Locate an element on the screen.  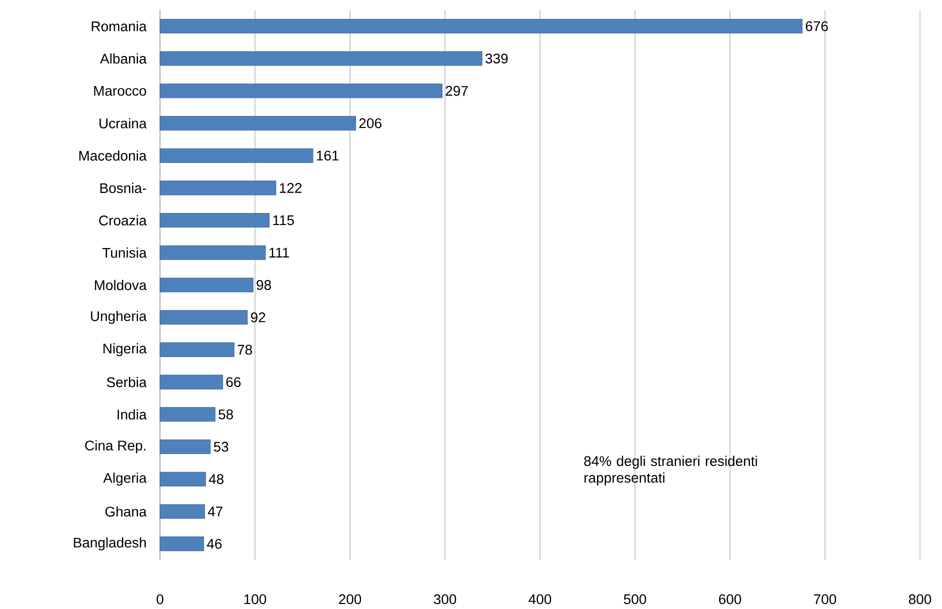
x-tick-label: 0 is located at coordinates (160, 599).